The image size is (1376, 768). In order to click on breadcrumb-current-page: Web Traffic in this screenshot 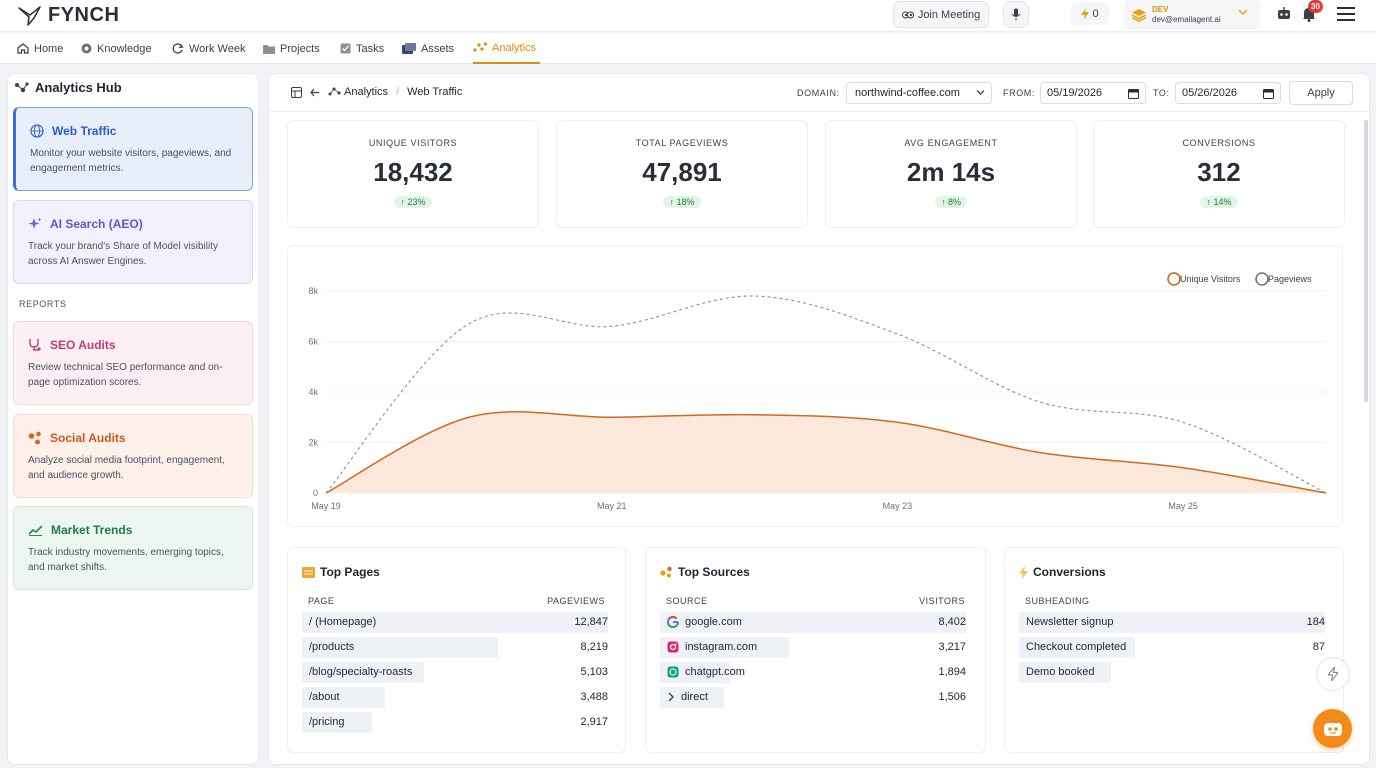, I will do `click(435, 92)`.